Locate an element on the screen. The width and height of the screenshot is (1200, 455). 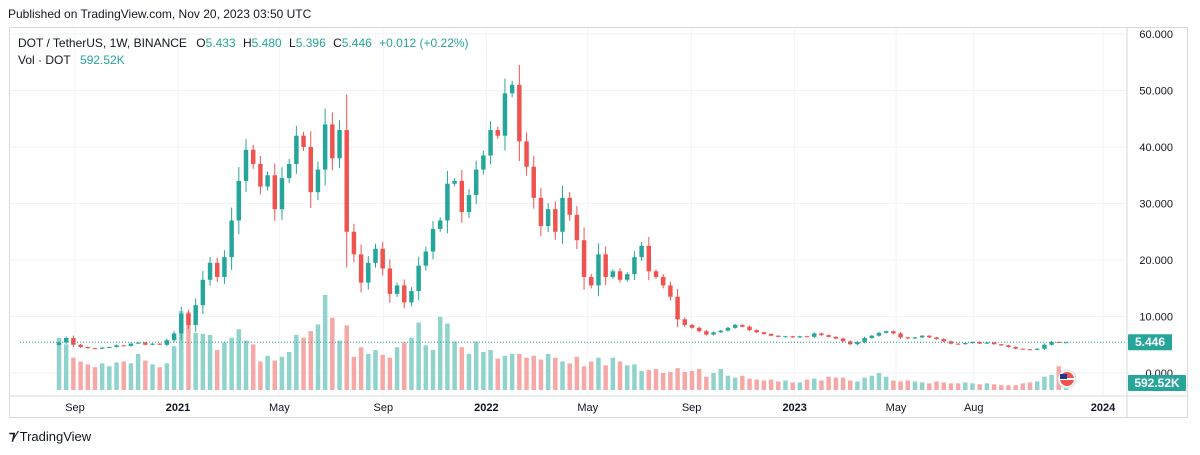
y-tick-label: 60.000 is located at coordinates (1156, 35).